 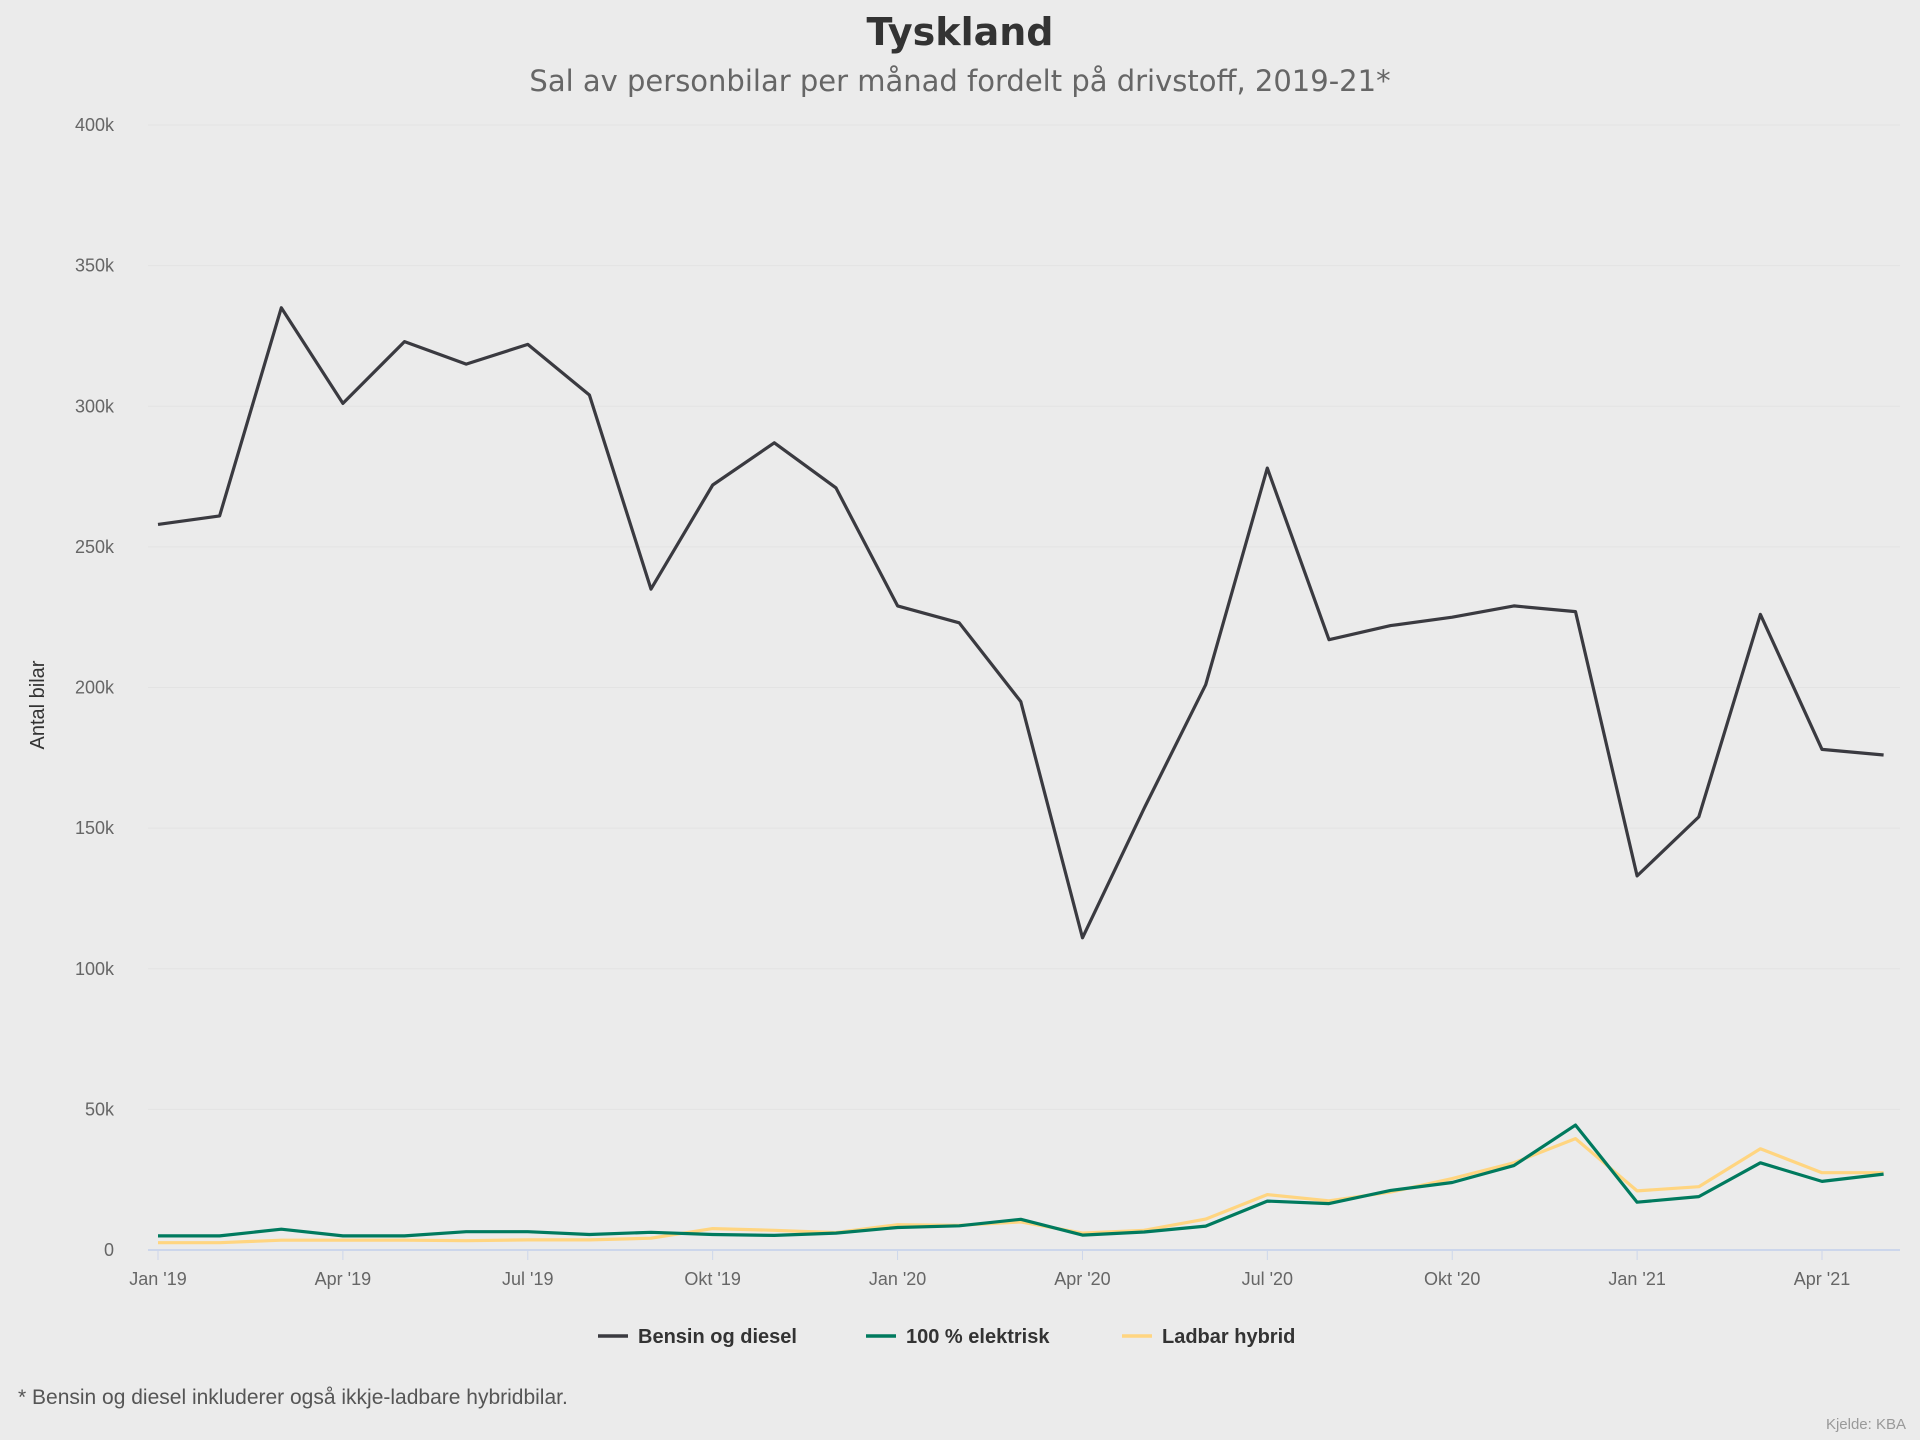 I want to click on x-tick-label: Apr '20, so click(x=1082, y=1279).